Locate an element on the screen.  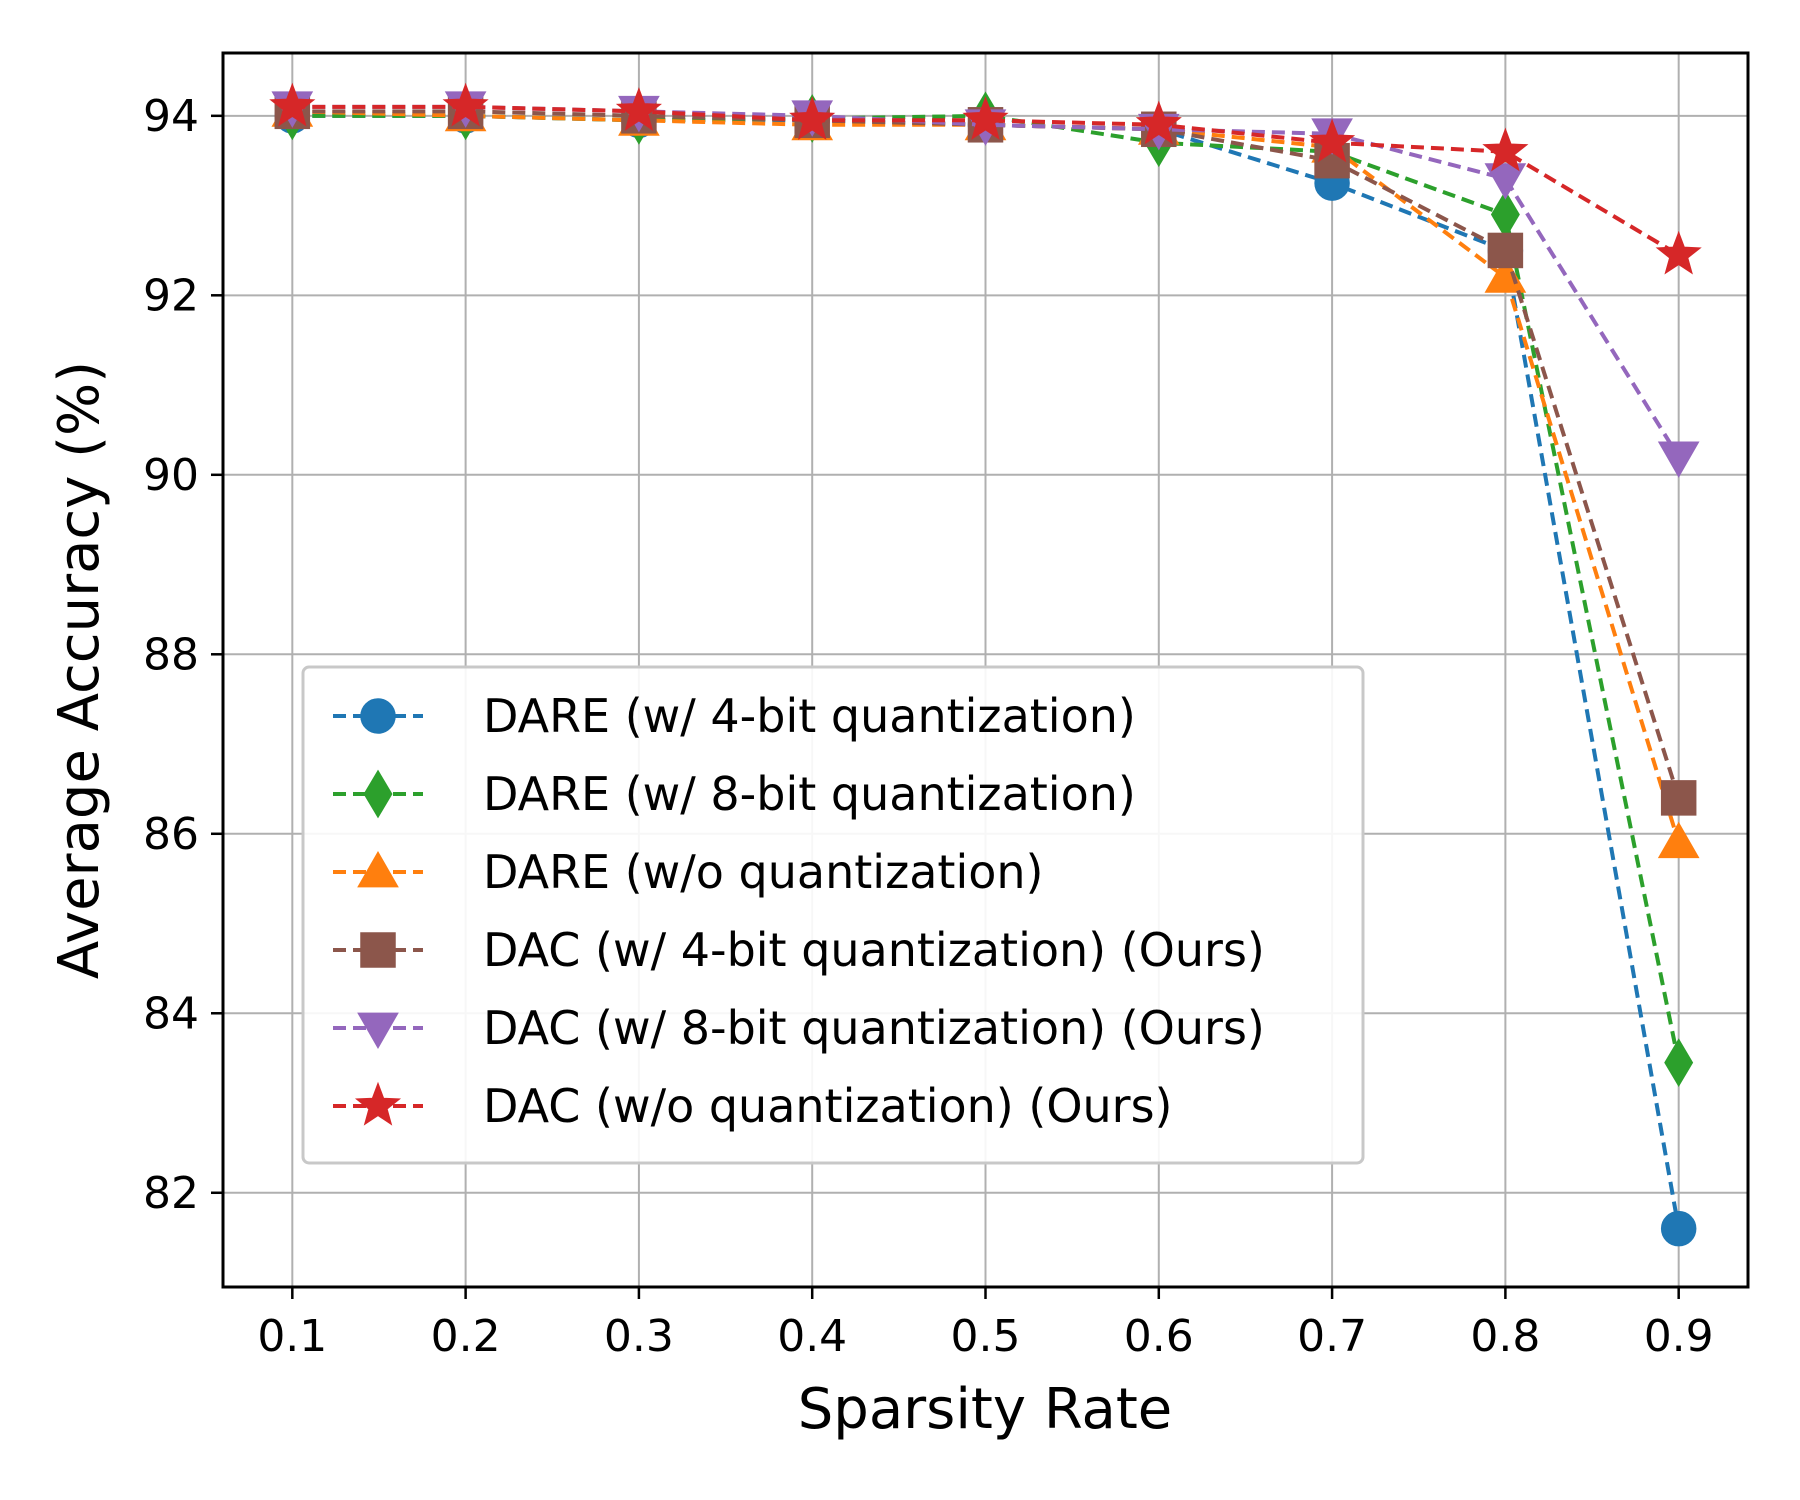
series-line is located at coordinates (986, 180).